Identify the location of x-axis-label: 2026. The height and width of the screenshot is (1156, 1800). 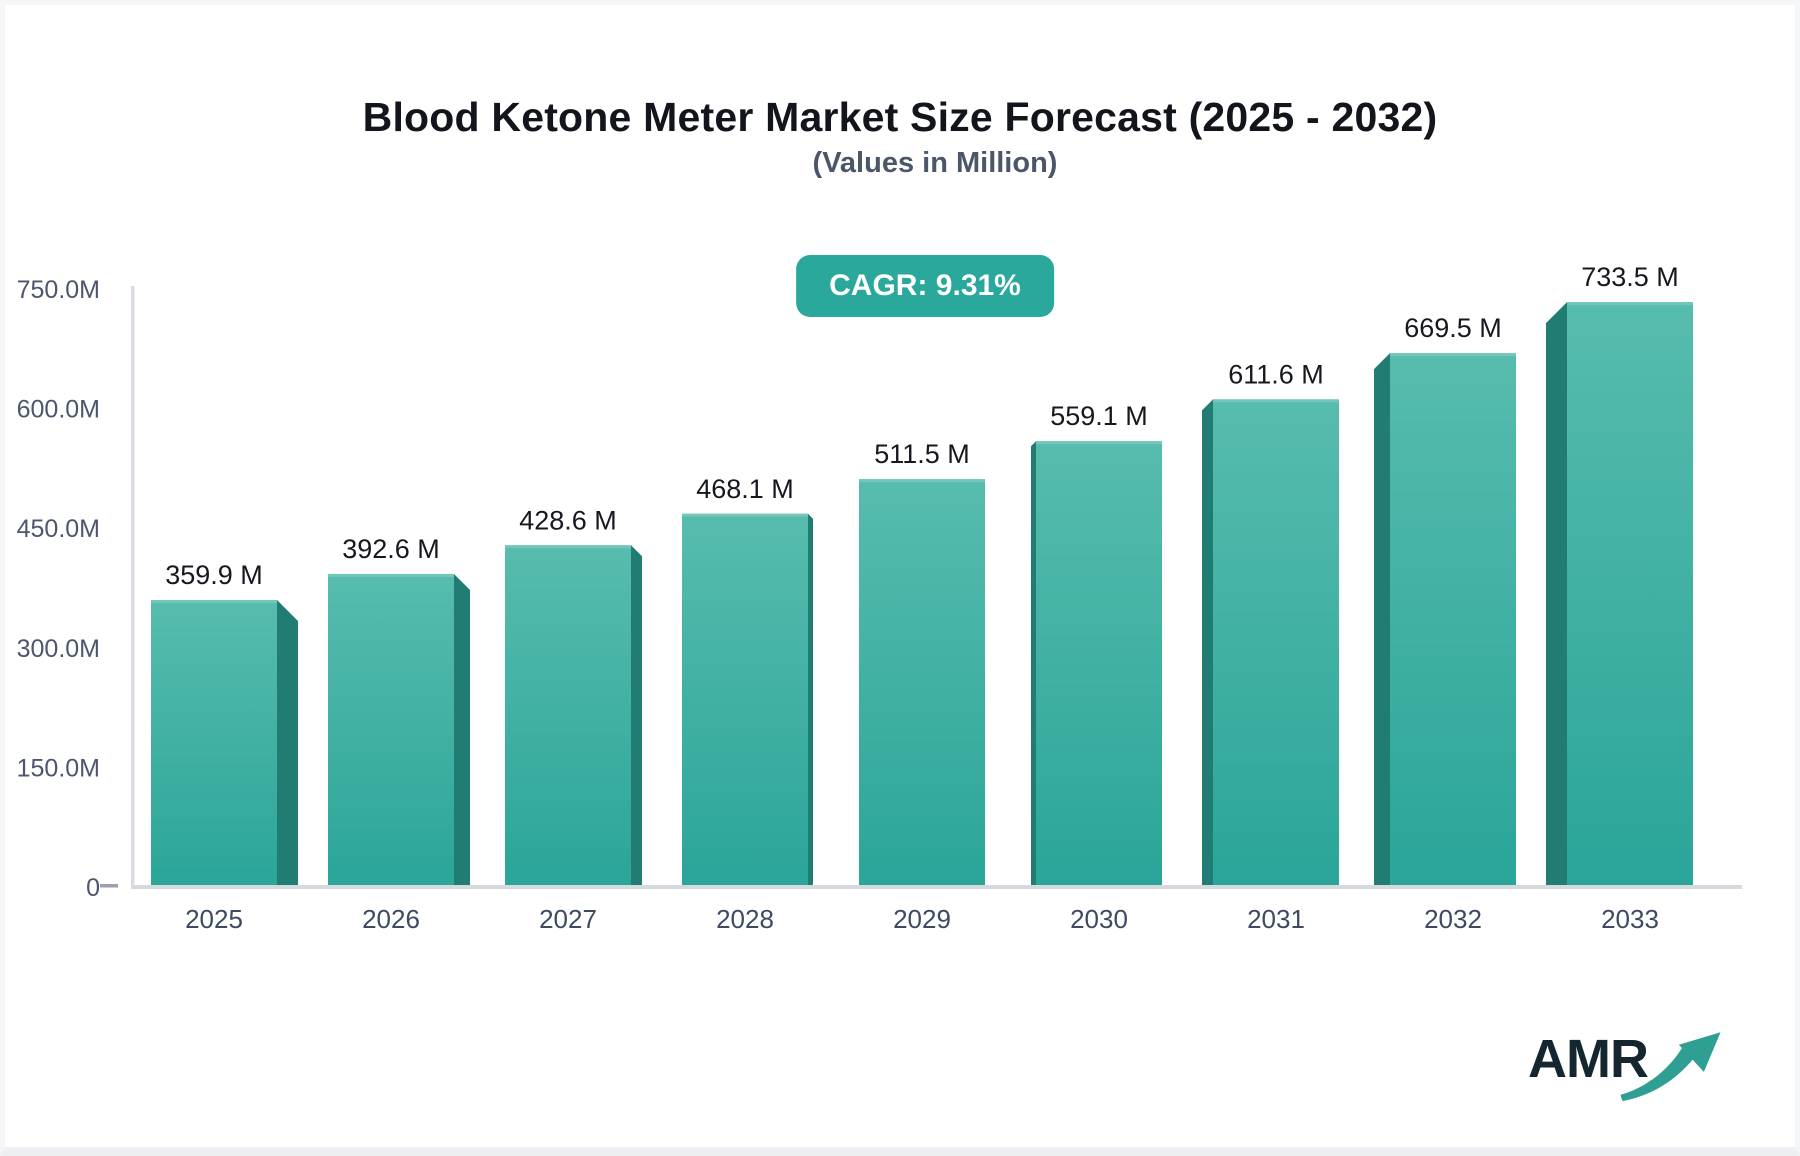
(391, 919).